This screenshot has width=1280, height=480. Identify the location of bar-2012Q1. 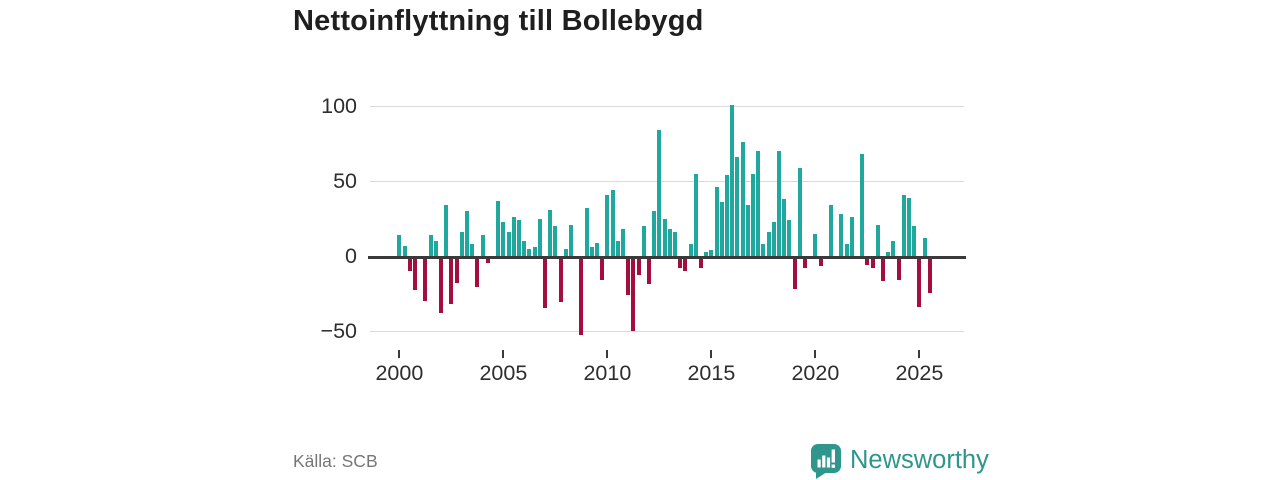
(649, 271).